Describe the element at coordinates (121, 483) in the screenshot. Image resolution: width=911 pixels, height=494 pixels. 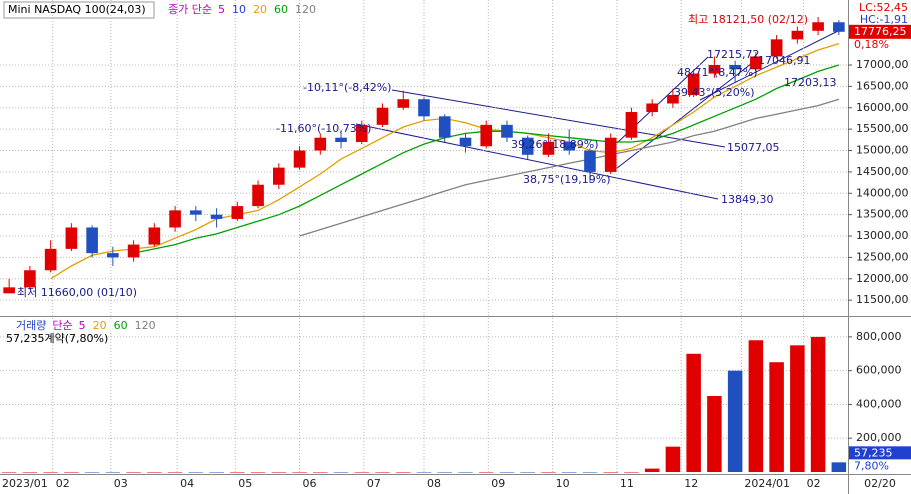
I see `x-tick-label: 03` at that location.